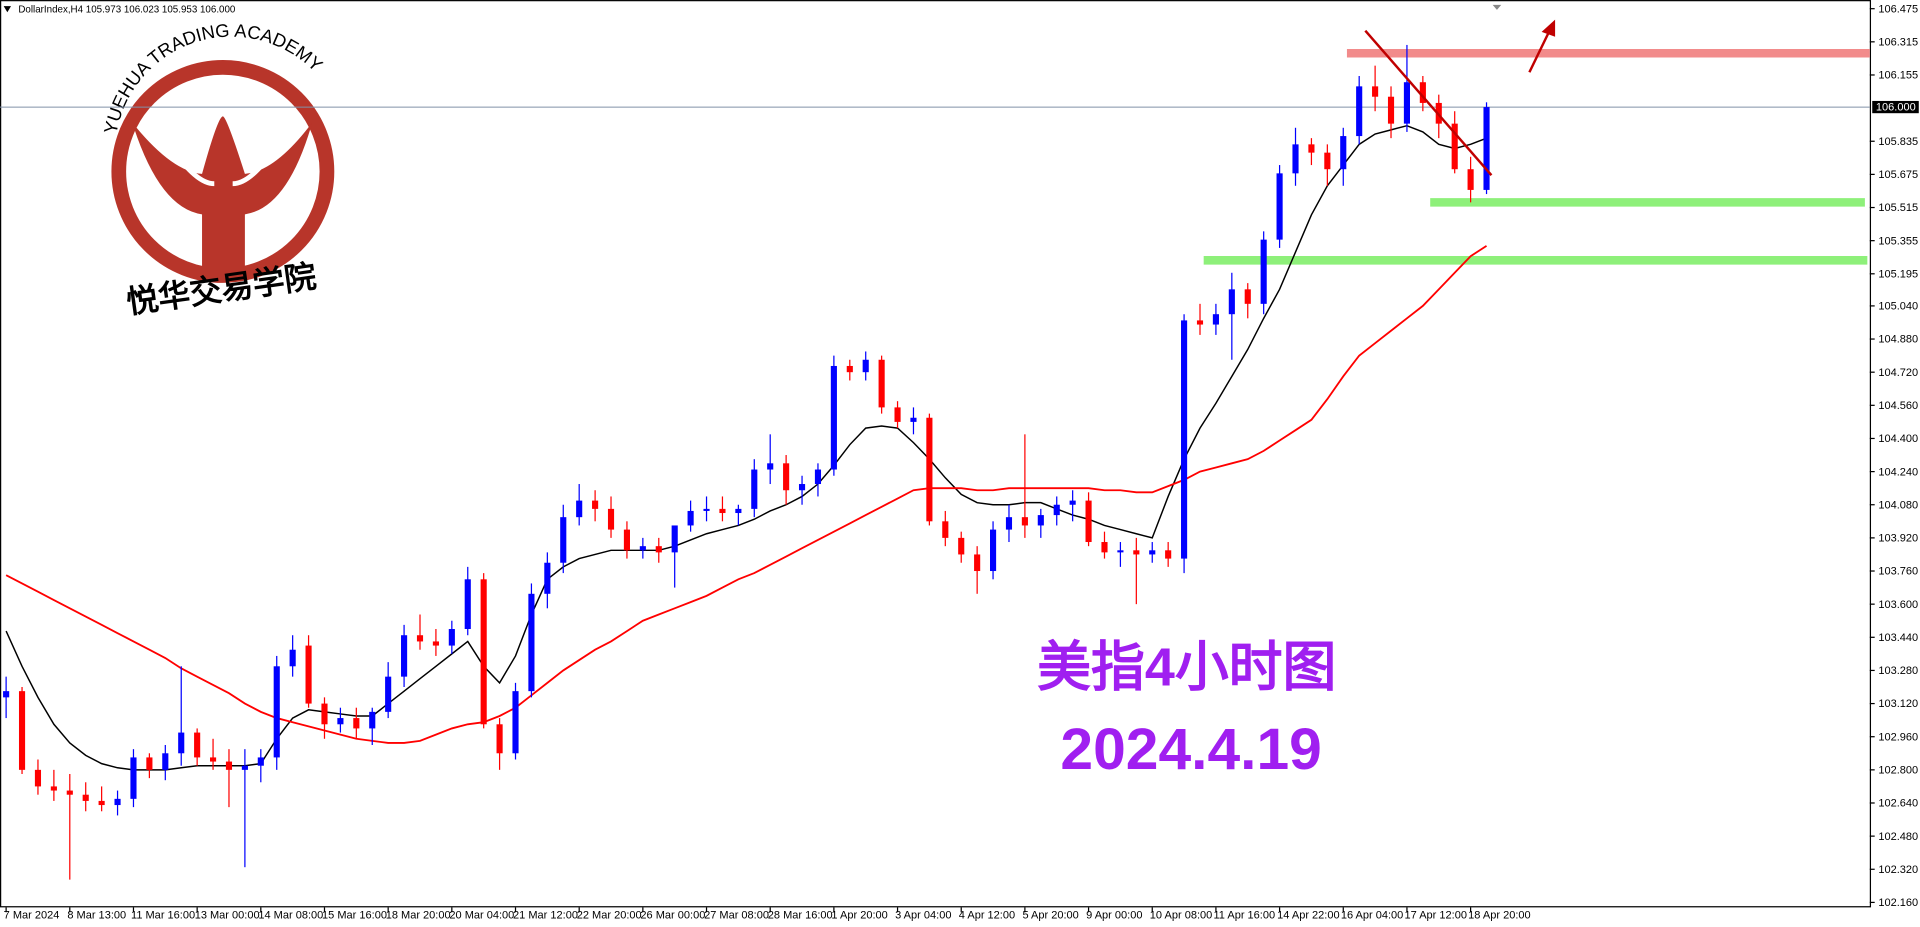  Describe the element at coordinates (1114, 915) in the screenshot. I see `x-tick-label: 9 Apr 00:00` at that location.